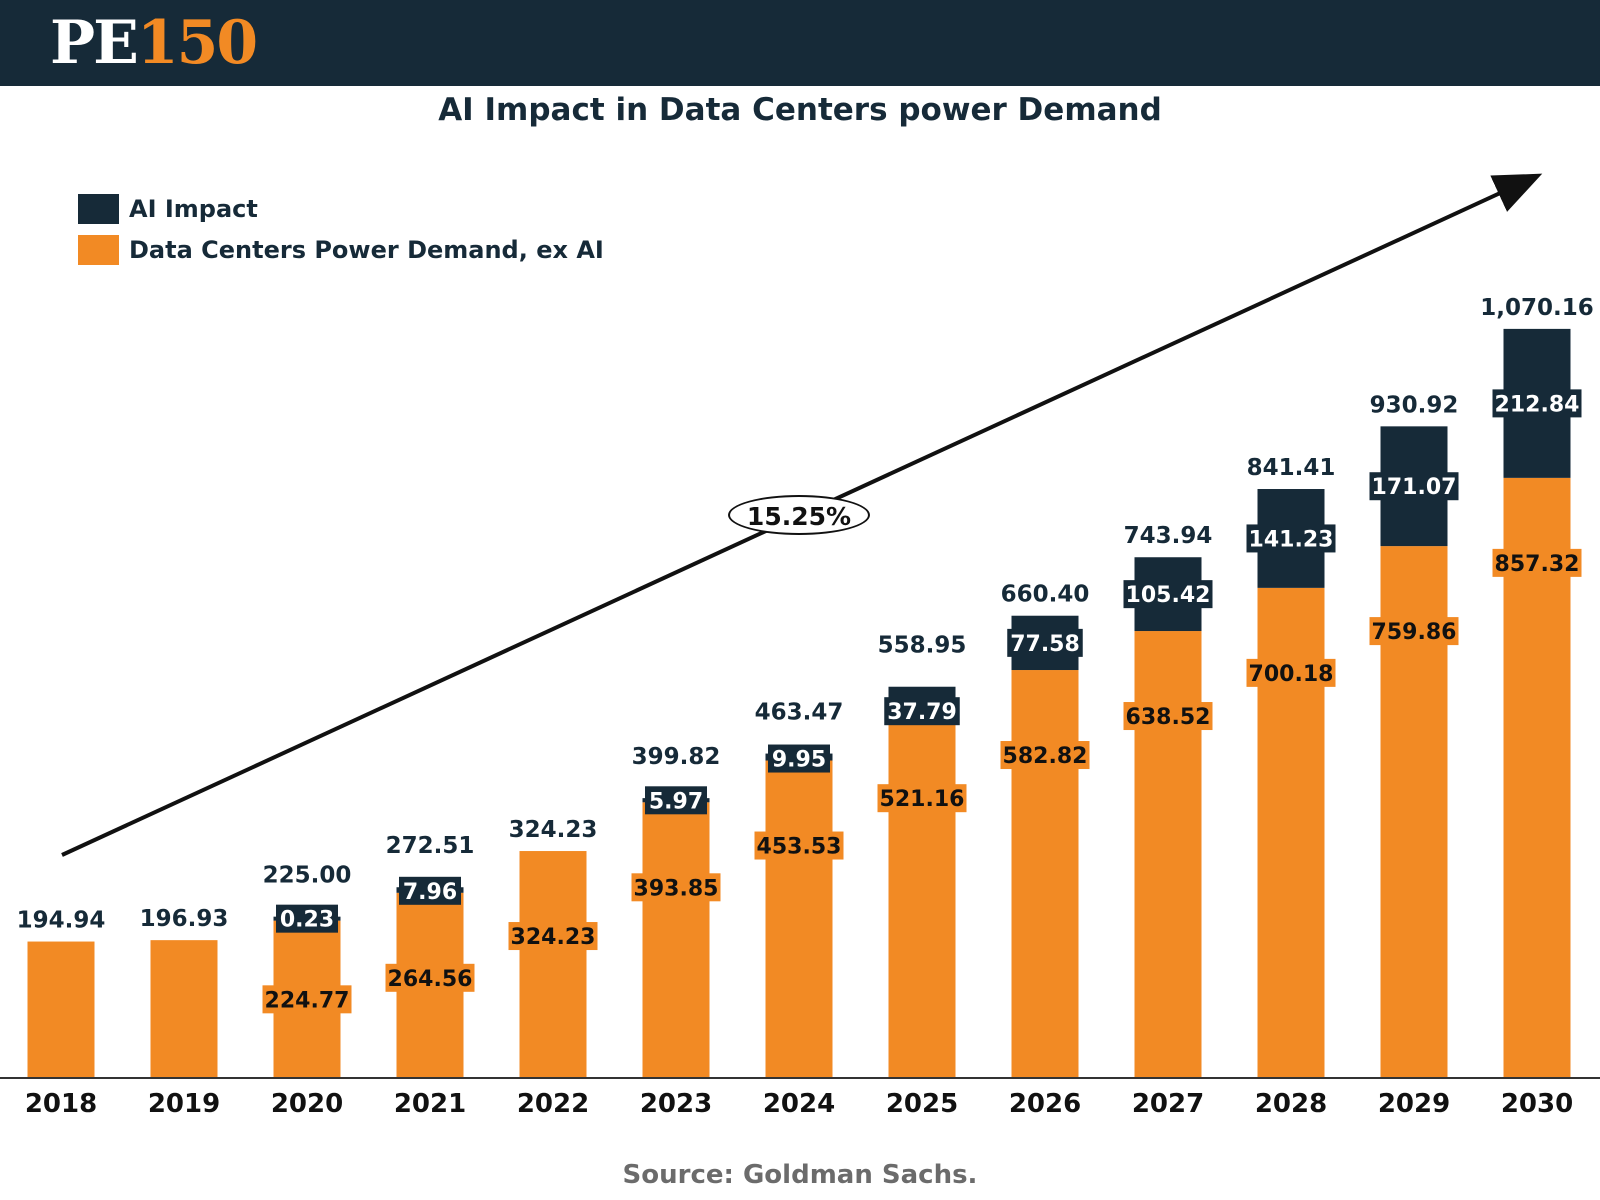 The height and width of the screenshot is (1200, 1600). What do you see at coordinates (1168, 1104) in the screenshot?
I see `x-tick-2027: 2027` at bounding box center [1168, 1104].